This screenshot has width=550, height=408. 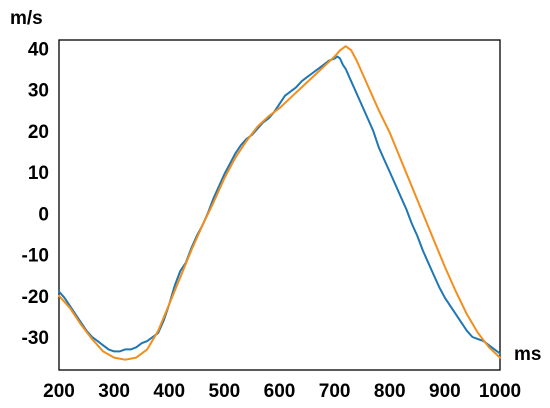 What do you see at coordinates (114, 391) in the screenshot?
I see `x-tick-label: 300` at bounding box center [114, 391].